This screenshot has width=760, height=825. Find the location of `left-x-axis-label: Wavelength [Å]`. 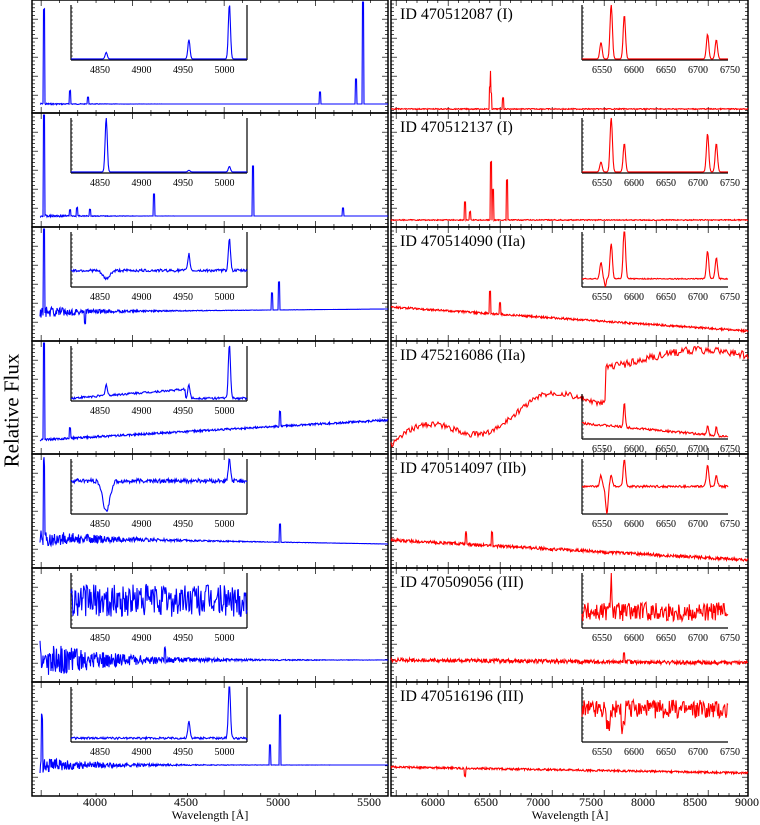

left-x-axis-label: Wavelength [Å] is located at coordinates (210, 815).